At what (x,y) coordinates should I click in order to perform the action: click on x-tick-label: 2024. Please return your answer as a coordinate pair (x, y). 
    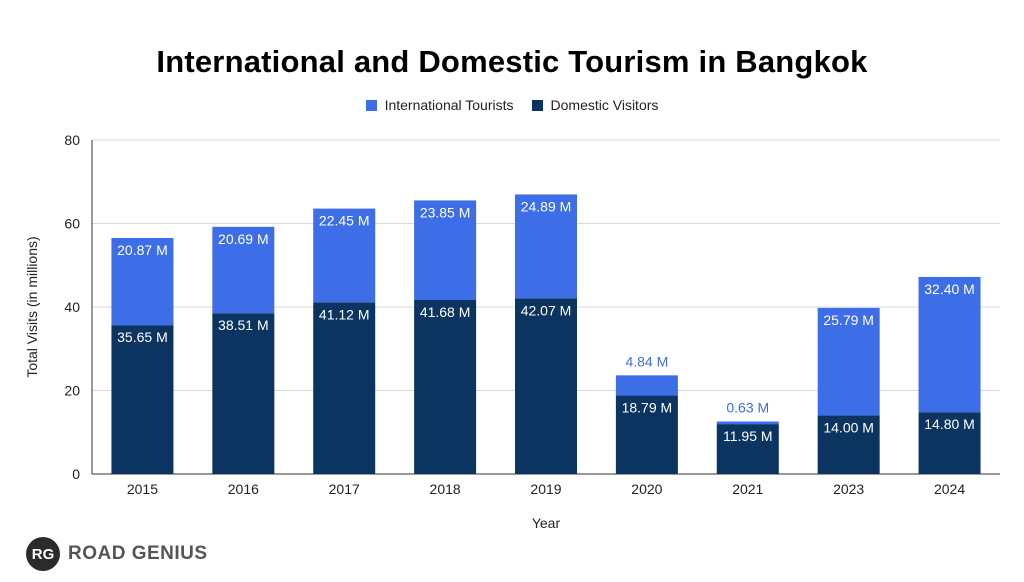
    Looking at the image, I should click on (949, 489).